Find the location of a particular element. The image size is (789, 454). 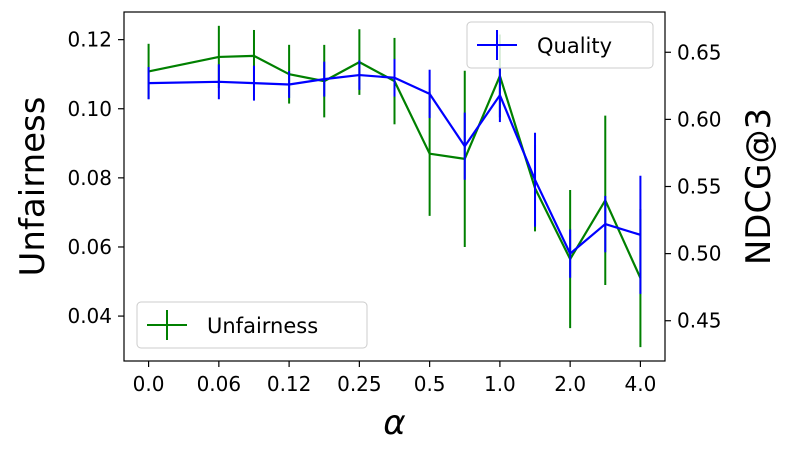

y-left-tick-label-2: 0.08 is located at coordinates (89, 178).